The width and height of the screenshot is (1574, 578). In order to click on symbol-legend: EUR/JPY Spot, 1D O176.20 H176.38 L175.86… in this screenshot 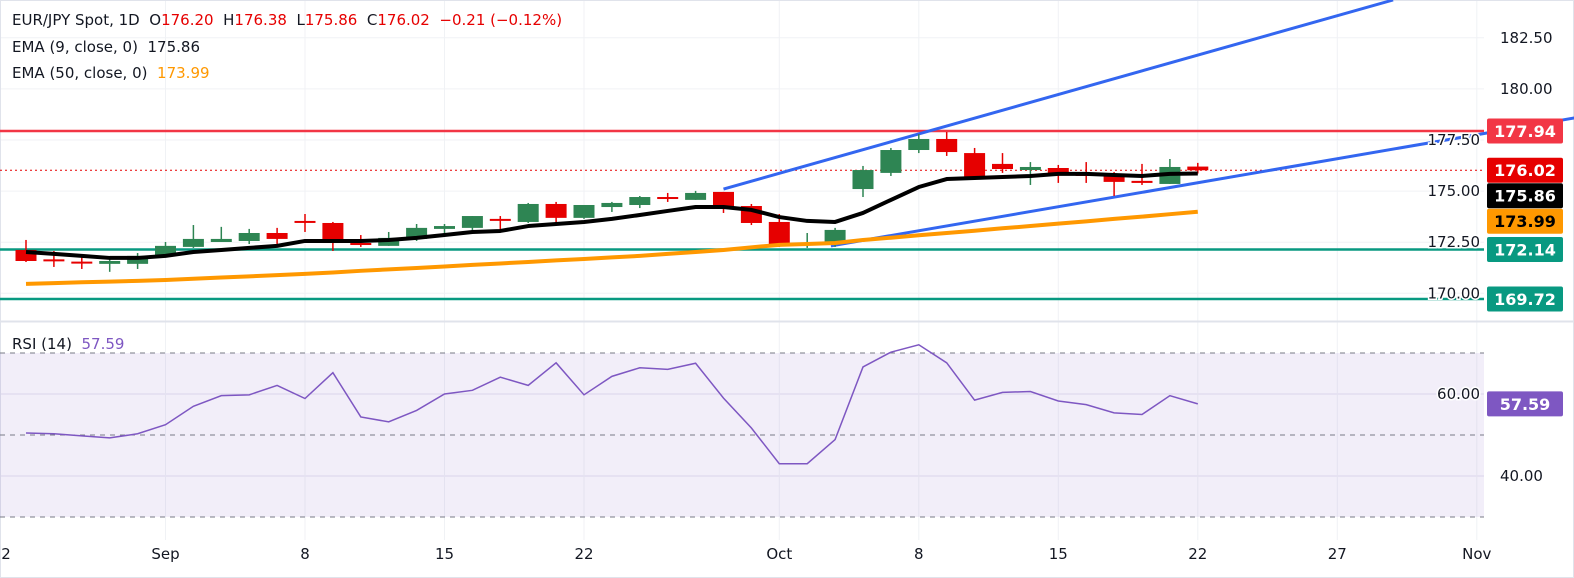, I will do `click(287, 20)`.